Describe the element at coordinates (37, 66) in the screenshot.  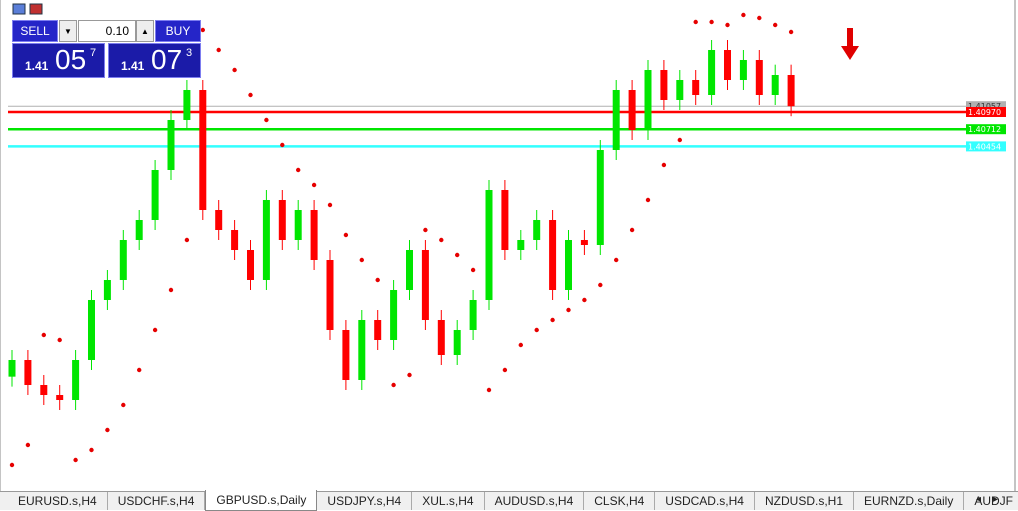
I see `bid-prefix: 1.41` at that location.